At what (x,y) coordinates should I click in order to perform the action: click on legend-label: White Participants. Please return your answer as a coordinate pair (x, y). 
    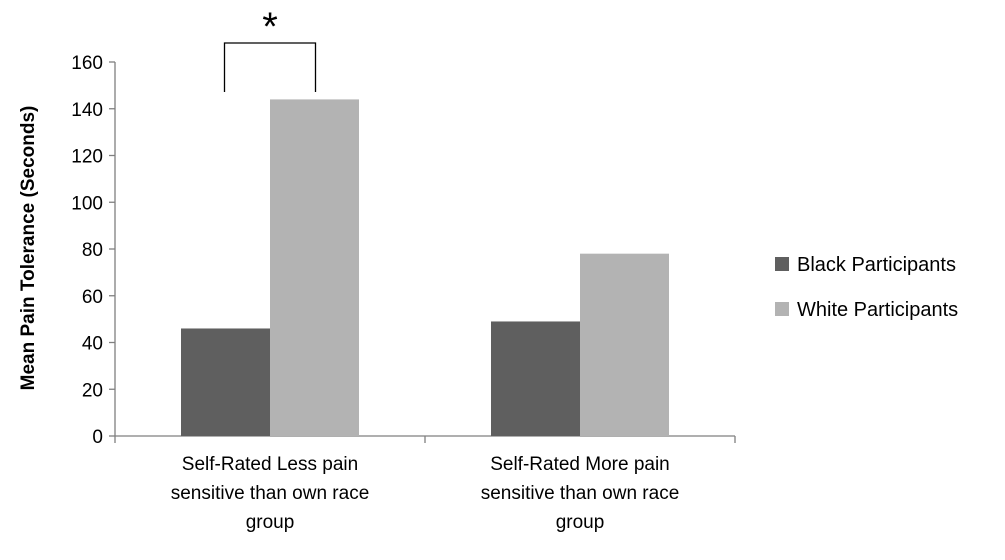
    Looking at the image, I should click on (877, 310).